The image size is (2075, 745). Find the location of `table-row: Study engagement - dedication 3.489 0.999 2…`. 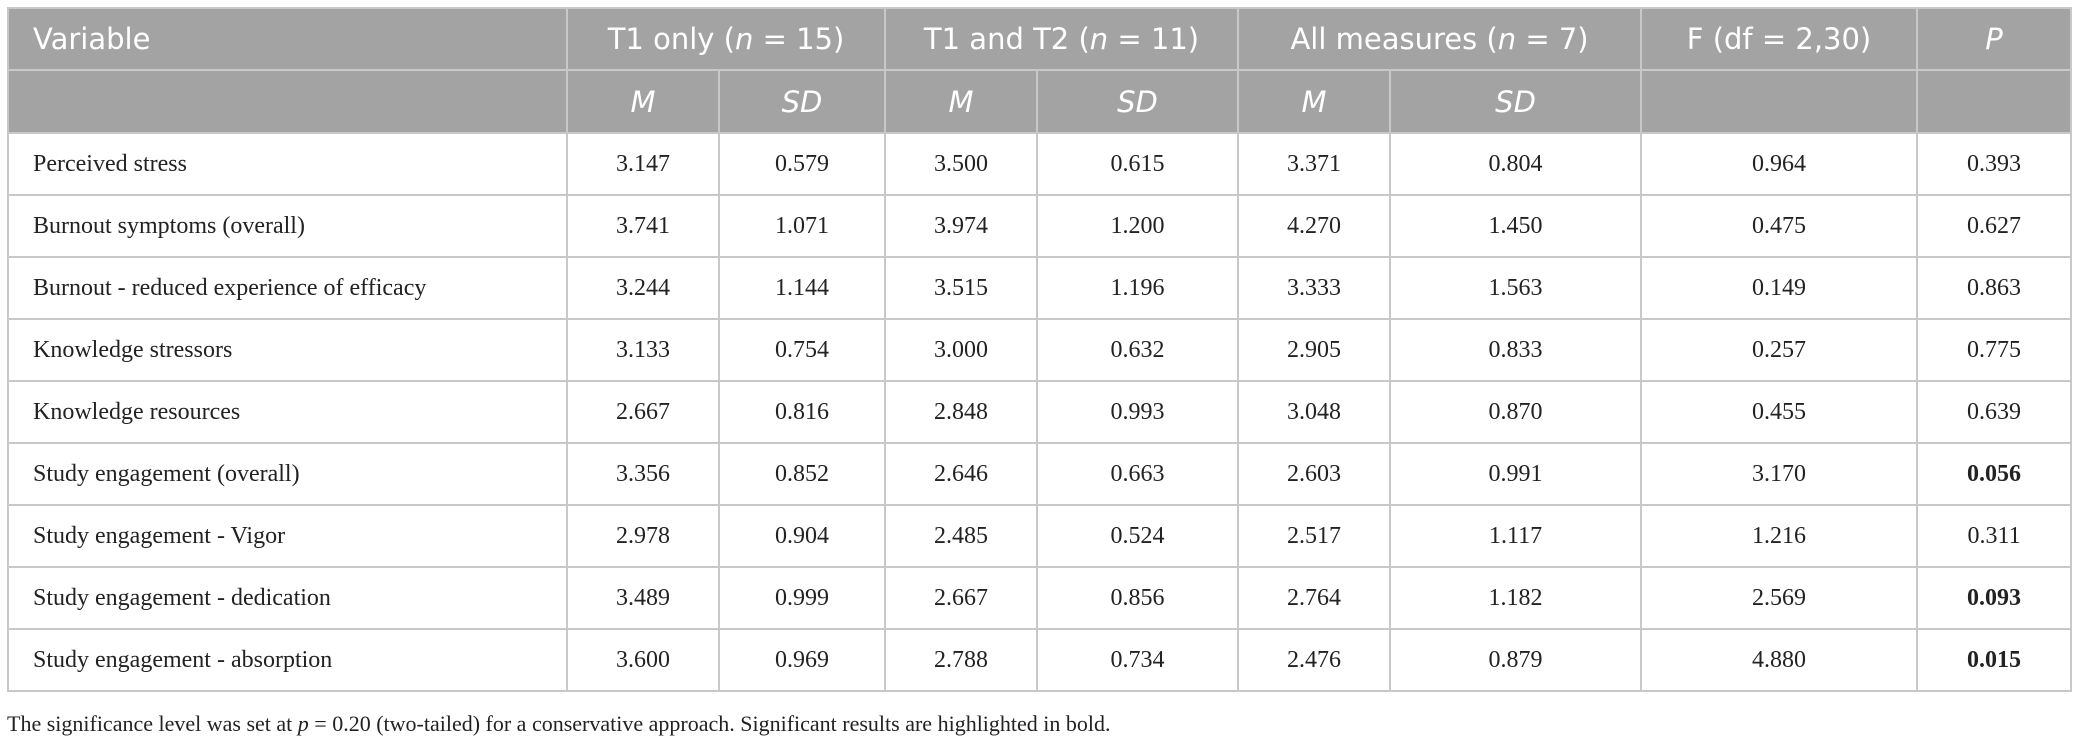

table-row: Study engagement - dedication 3.489 0.999 2… is located at coordinates (1040, 598).